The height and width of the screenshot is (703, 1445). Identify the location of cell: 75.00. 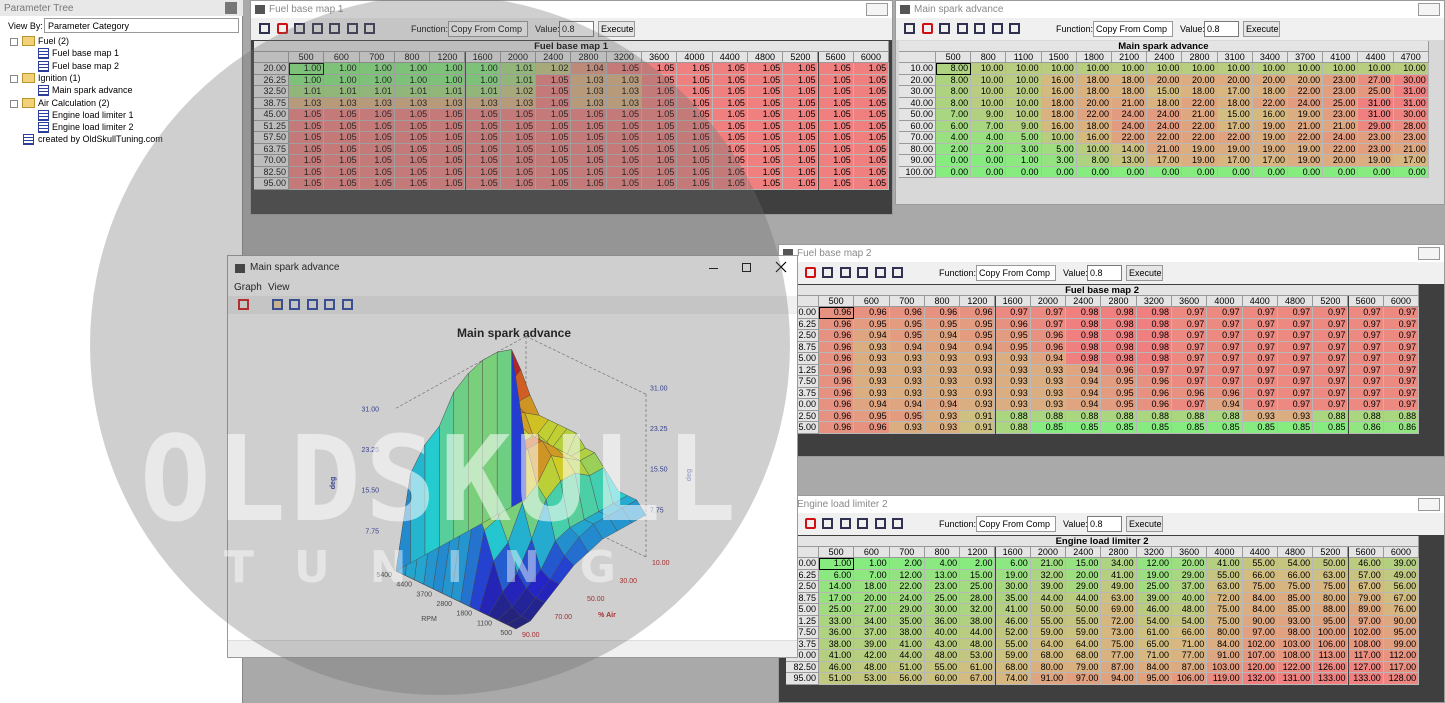
(1225, 610).